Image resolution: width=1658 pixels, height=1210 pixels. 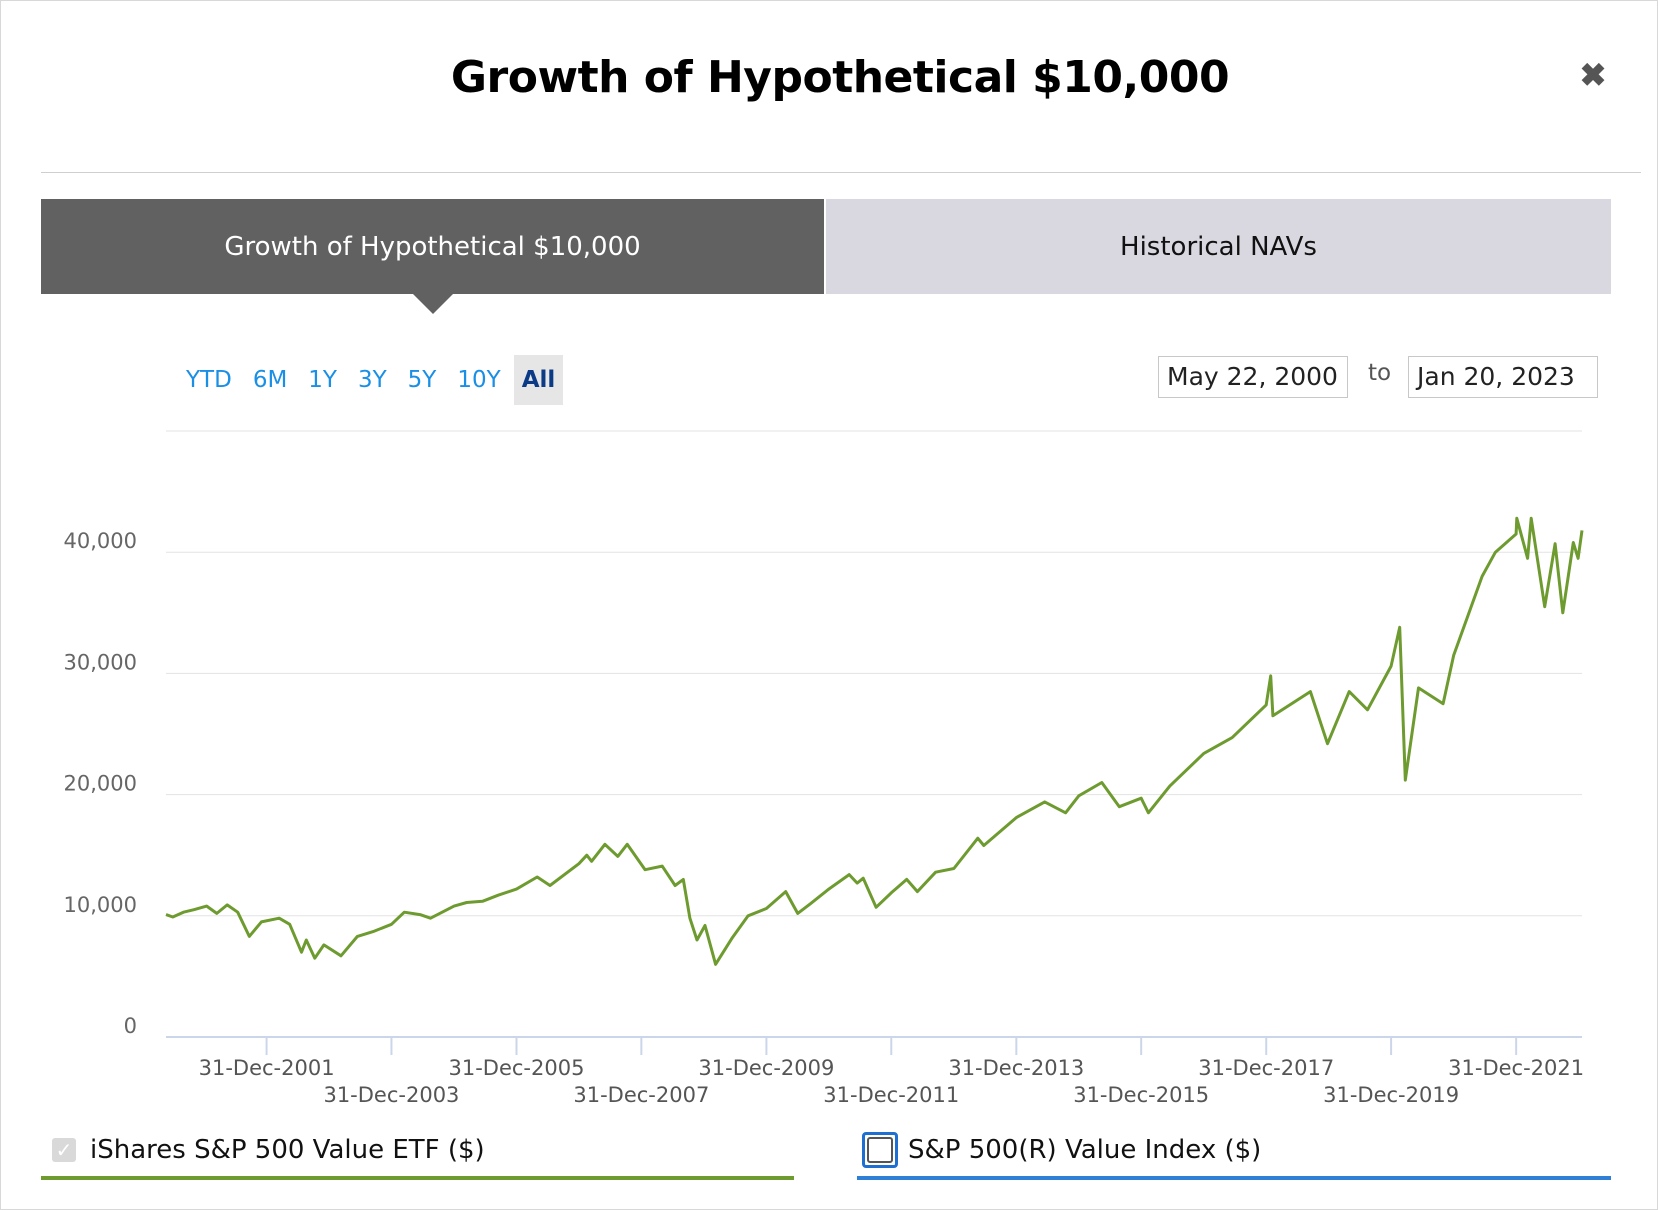 I want to click on x-tick-label: 31-Dec-2003, so click(x=391, y=1095).